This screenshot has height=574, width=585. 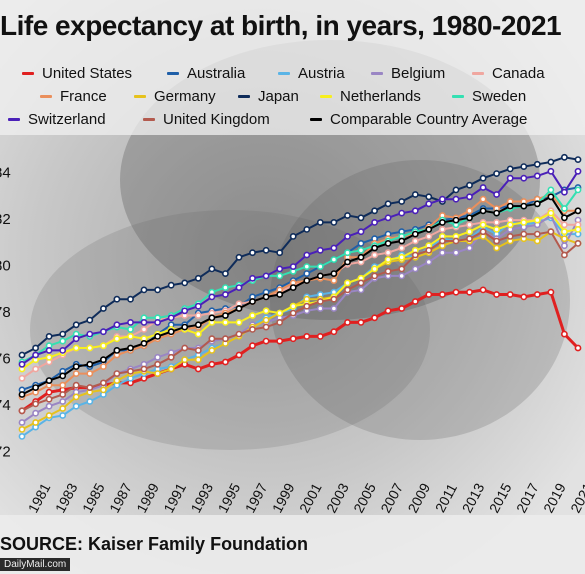 What do you see at coordinates (173, 73) in the screenshot?
I see `legend-swatch-australia` at bounding box center [173, 73].